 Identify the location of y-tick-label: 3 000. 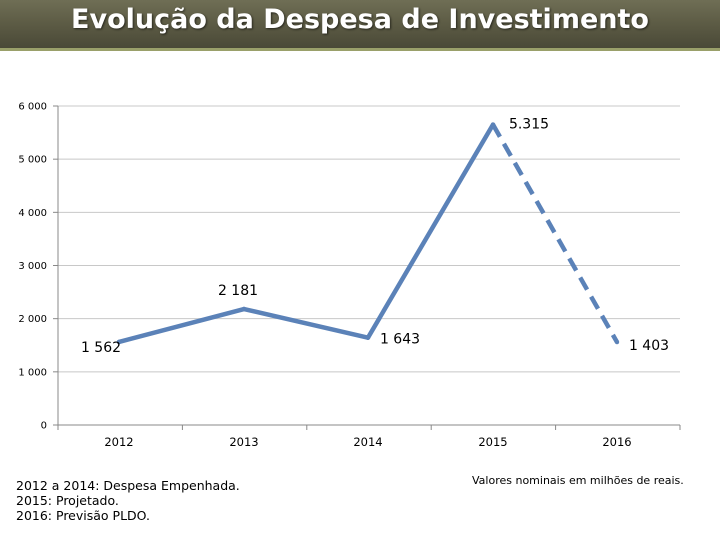
(32, 266).